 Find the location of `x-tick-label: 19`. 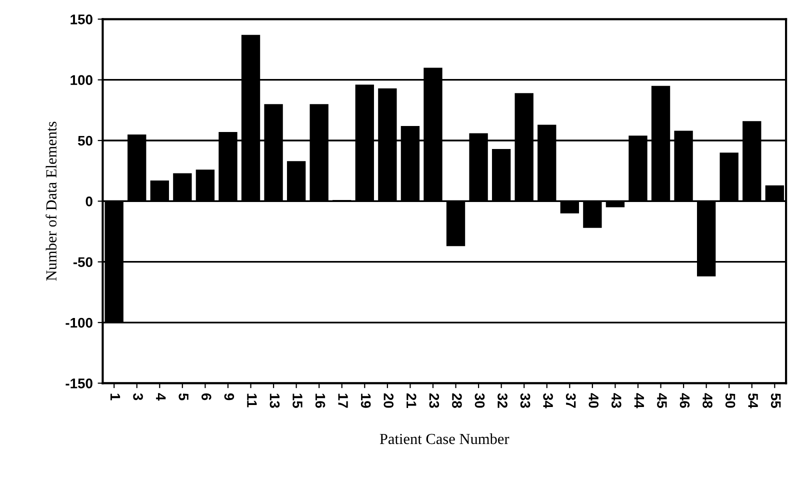

x-tick-label: 19 is located at coordinates (365, 401).